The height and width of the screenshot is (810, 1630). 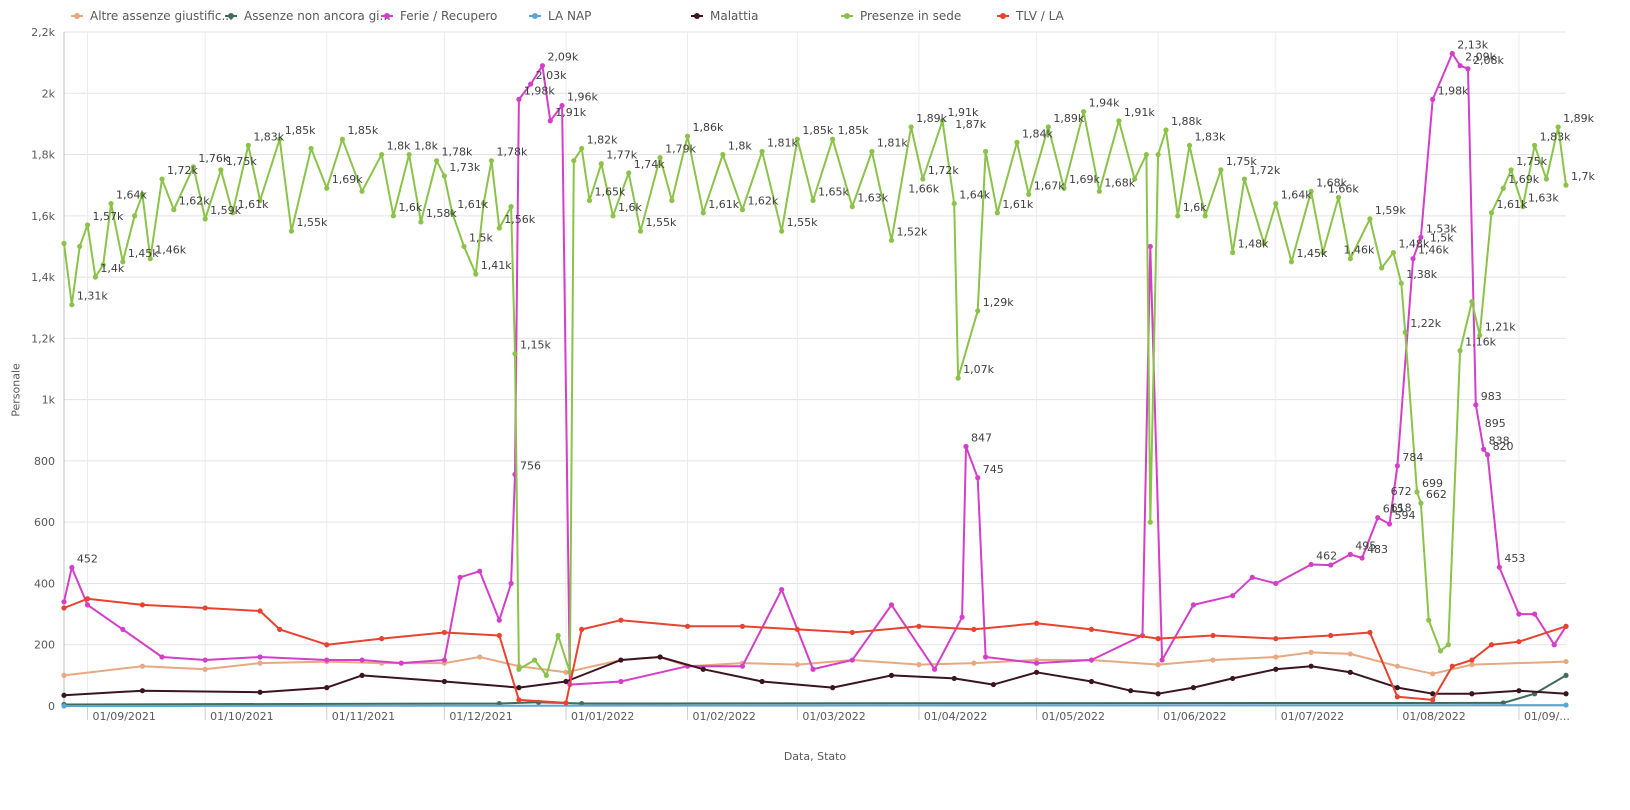 What do you see at coordinates (1413, 244) in the screenshot?
I see `data-label: 1,48k` at bounding box center [1413, 244].